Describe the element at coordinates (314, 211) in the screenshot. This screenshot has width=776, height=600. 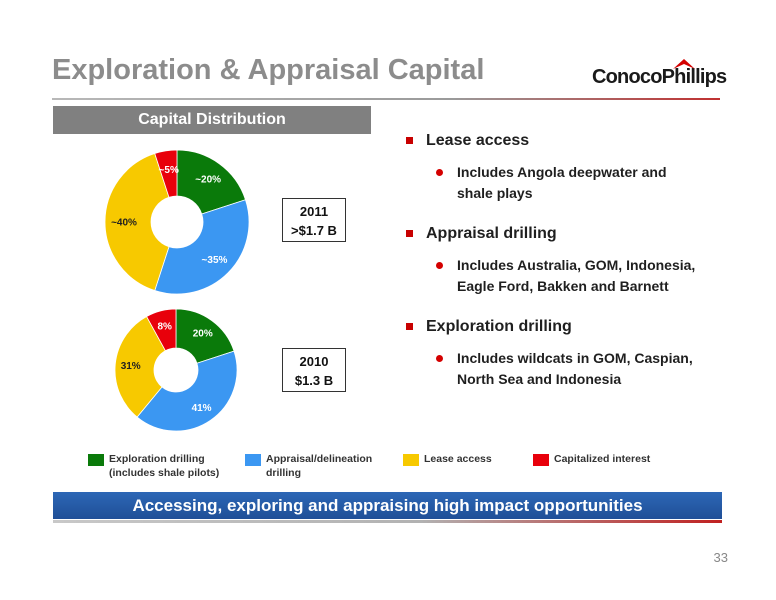
I see `total-year-2011: 2011` at that location.